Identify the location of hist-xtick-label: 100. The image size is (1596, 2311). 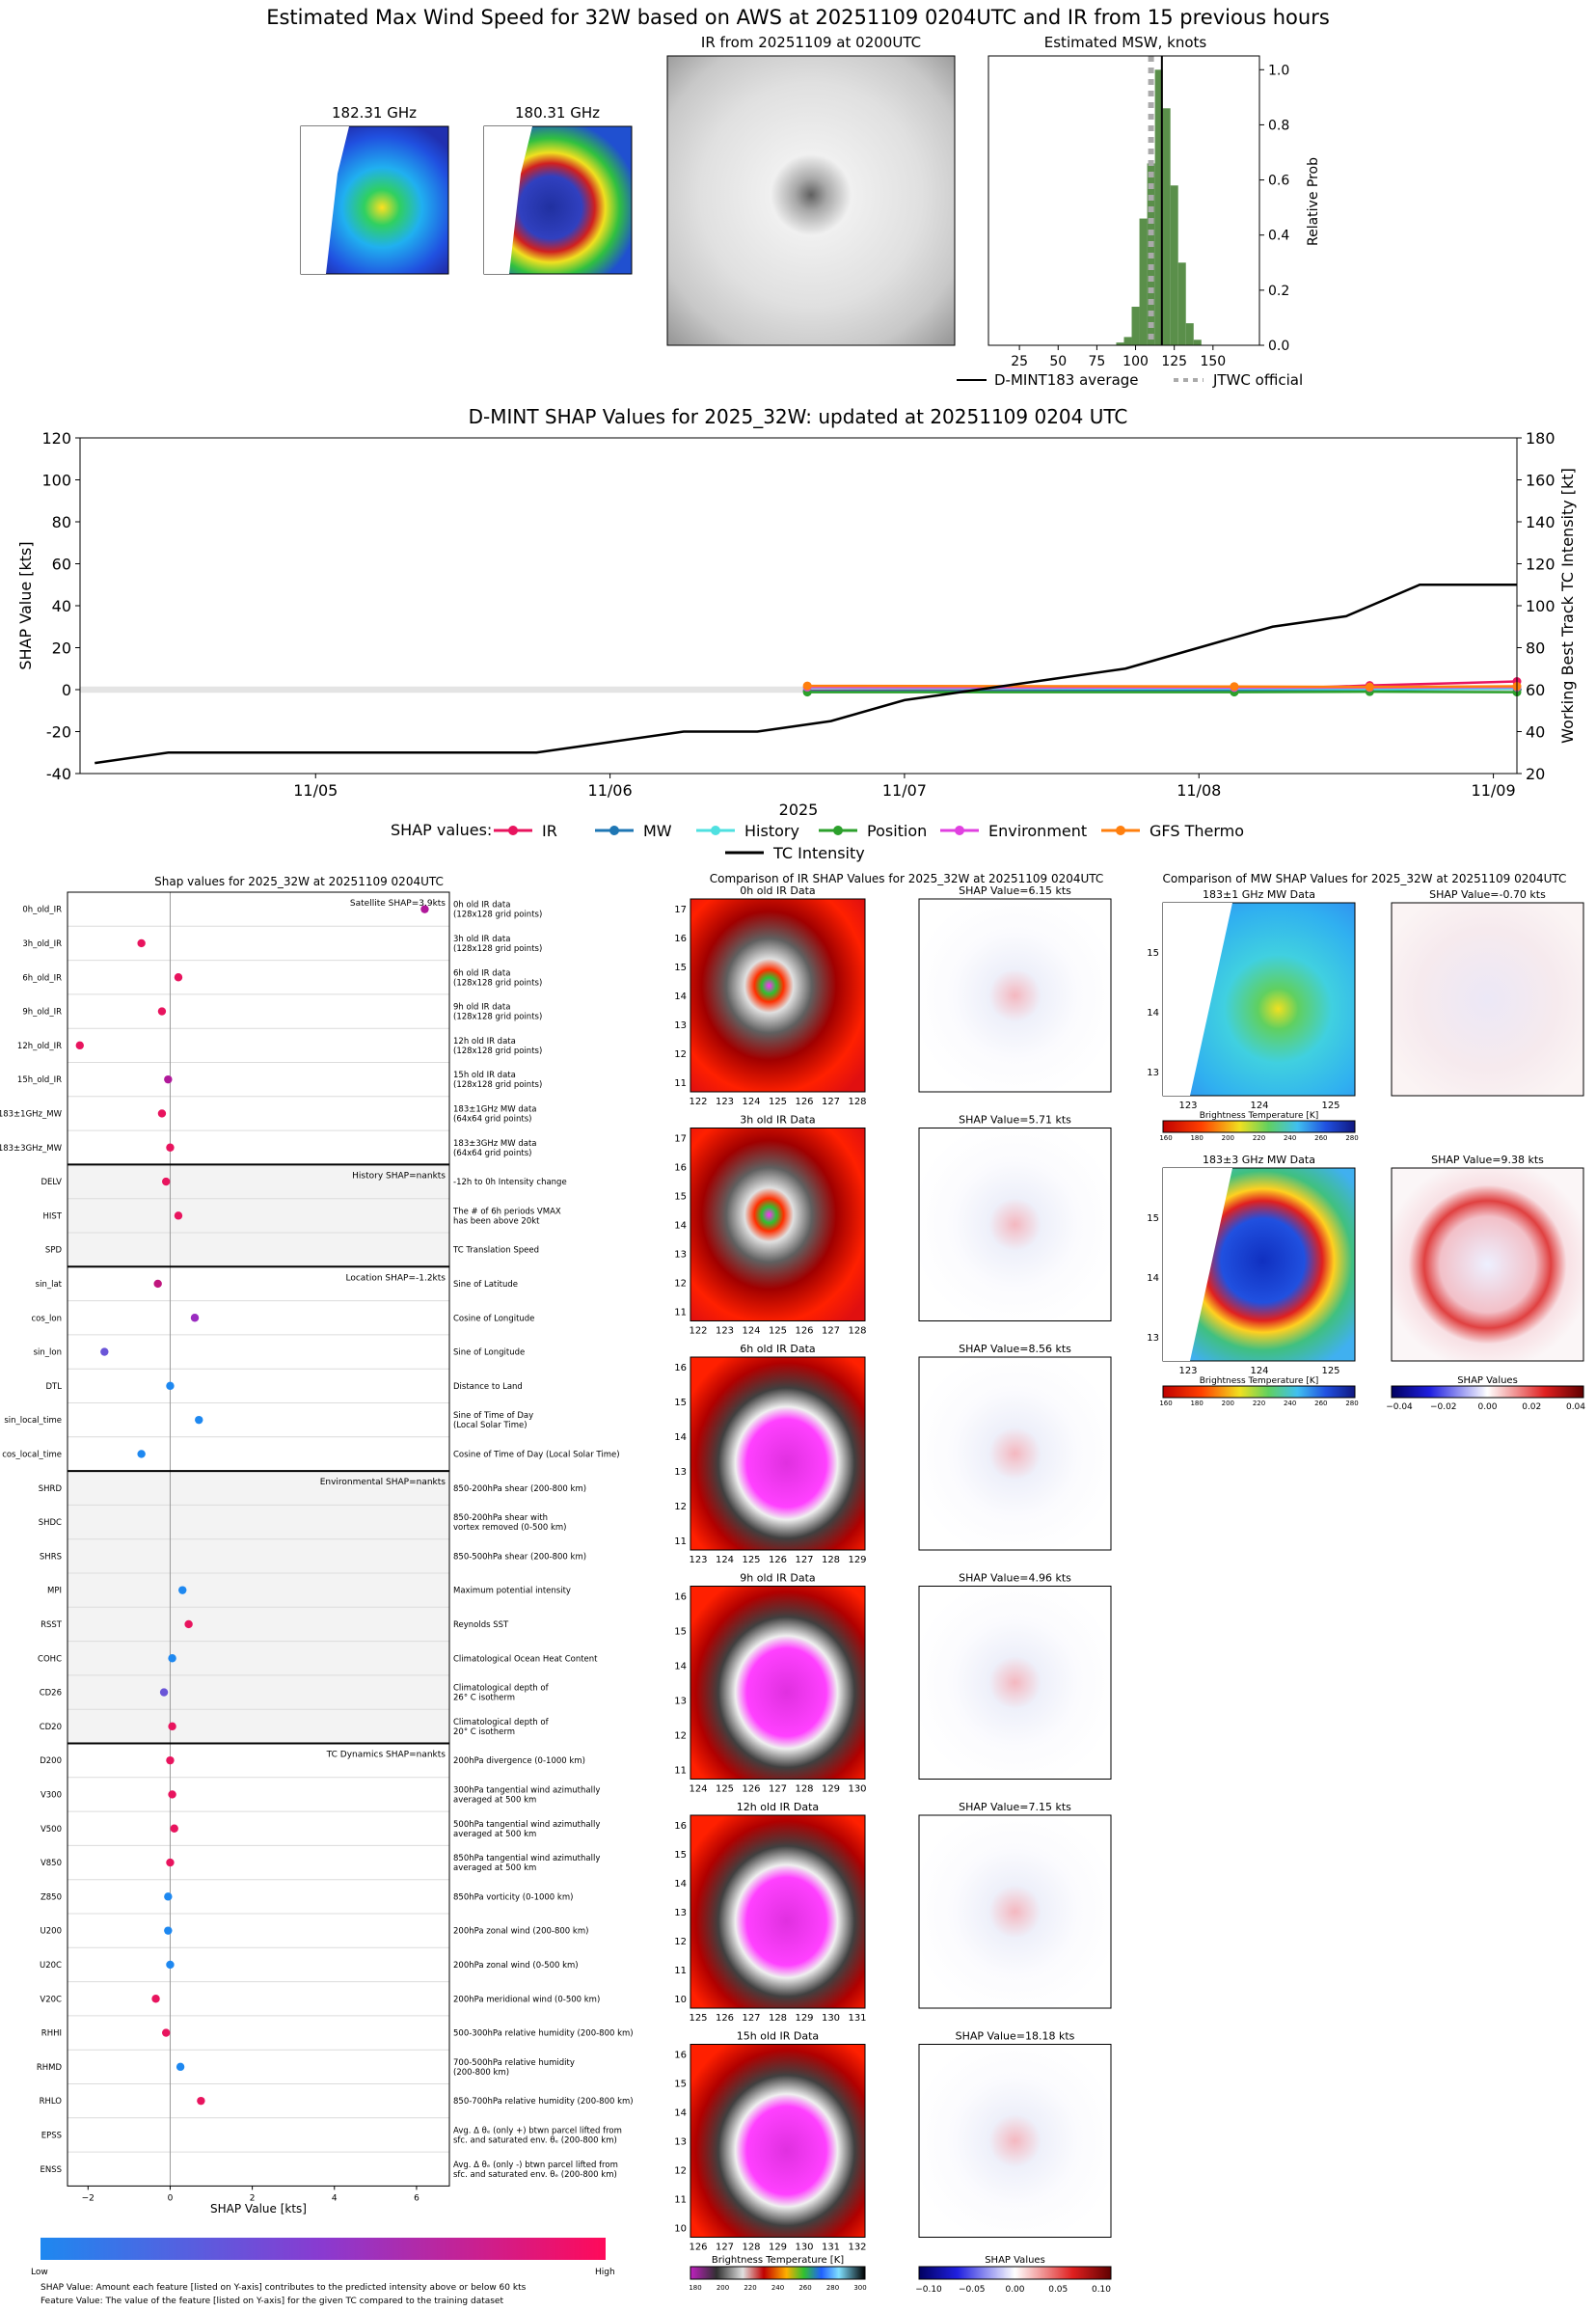
(1136, 361).